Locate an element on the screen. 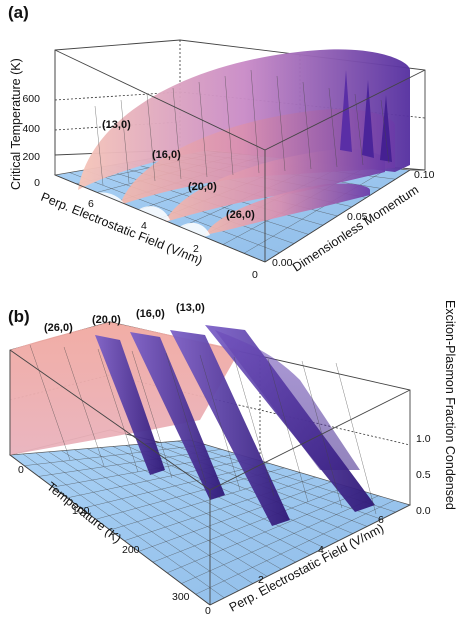 The image size is (463, 618). panel-a-label: (a) is located at coordinates (18, 12).